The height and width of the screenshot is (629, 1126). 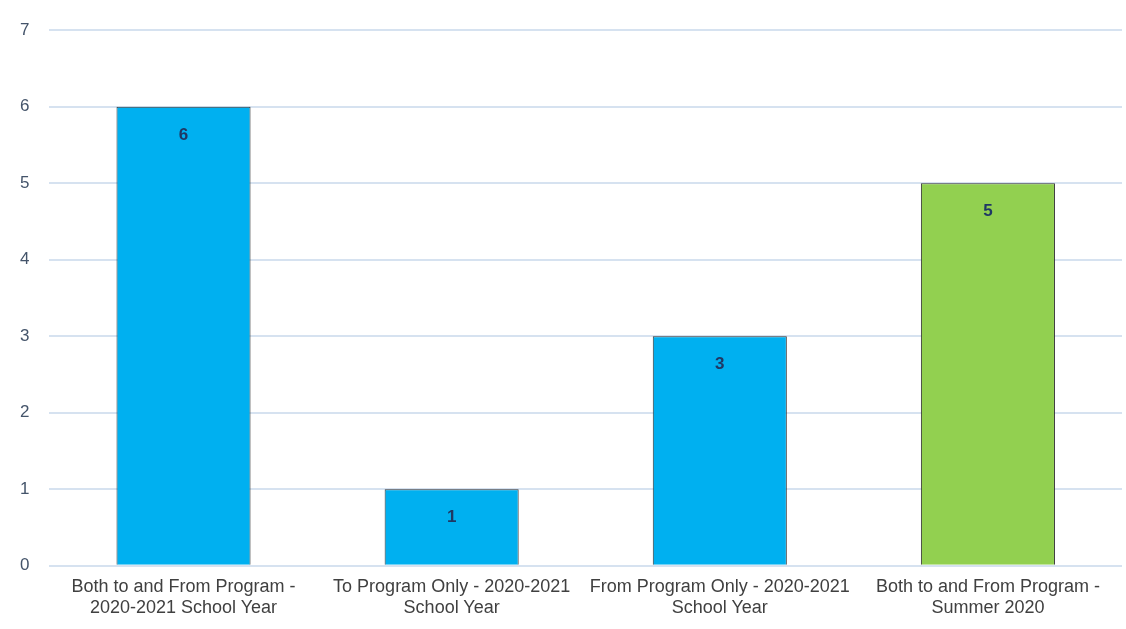 I want to click on data-label: 1, so click(x=451, y=517).